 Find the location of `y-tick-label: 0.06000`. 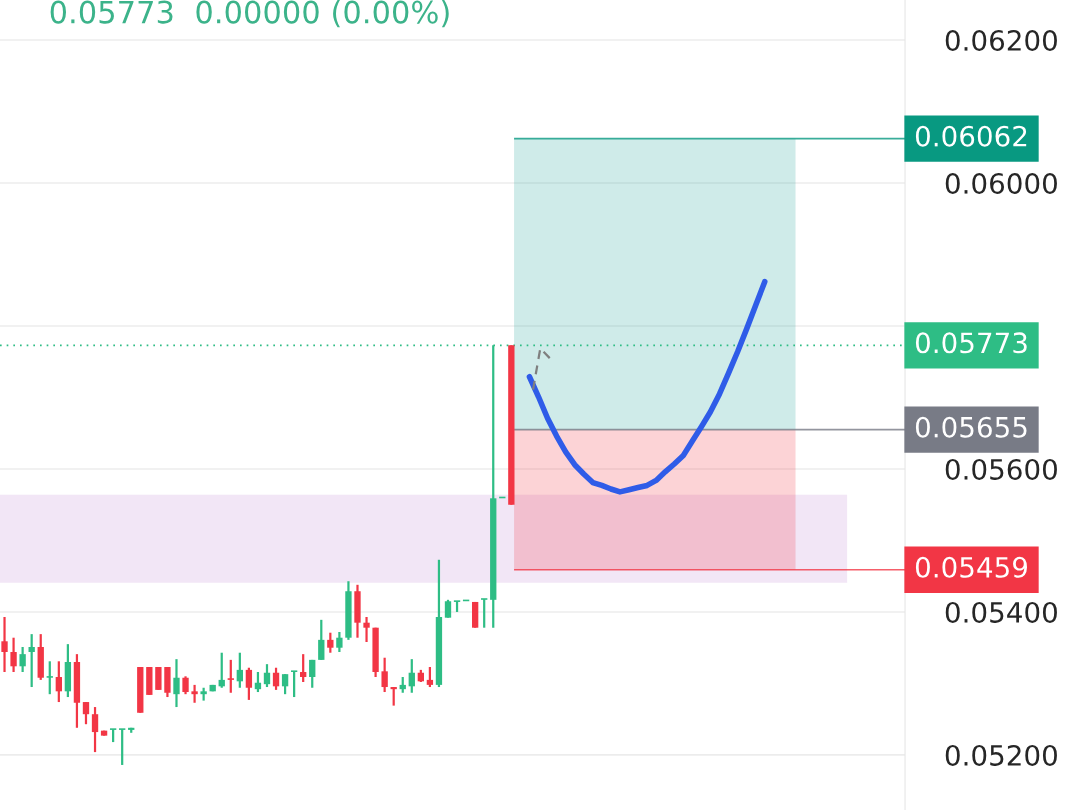

y-tick-label: 0.06000 is located at coordinates (1001, 183).